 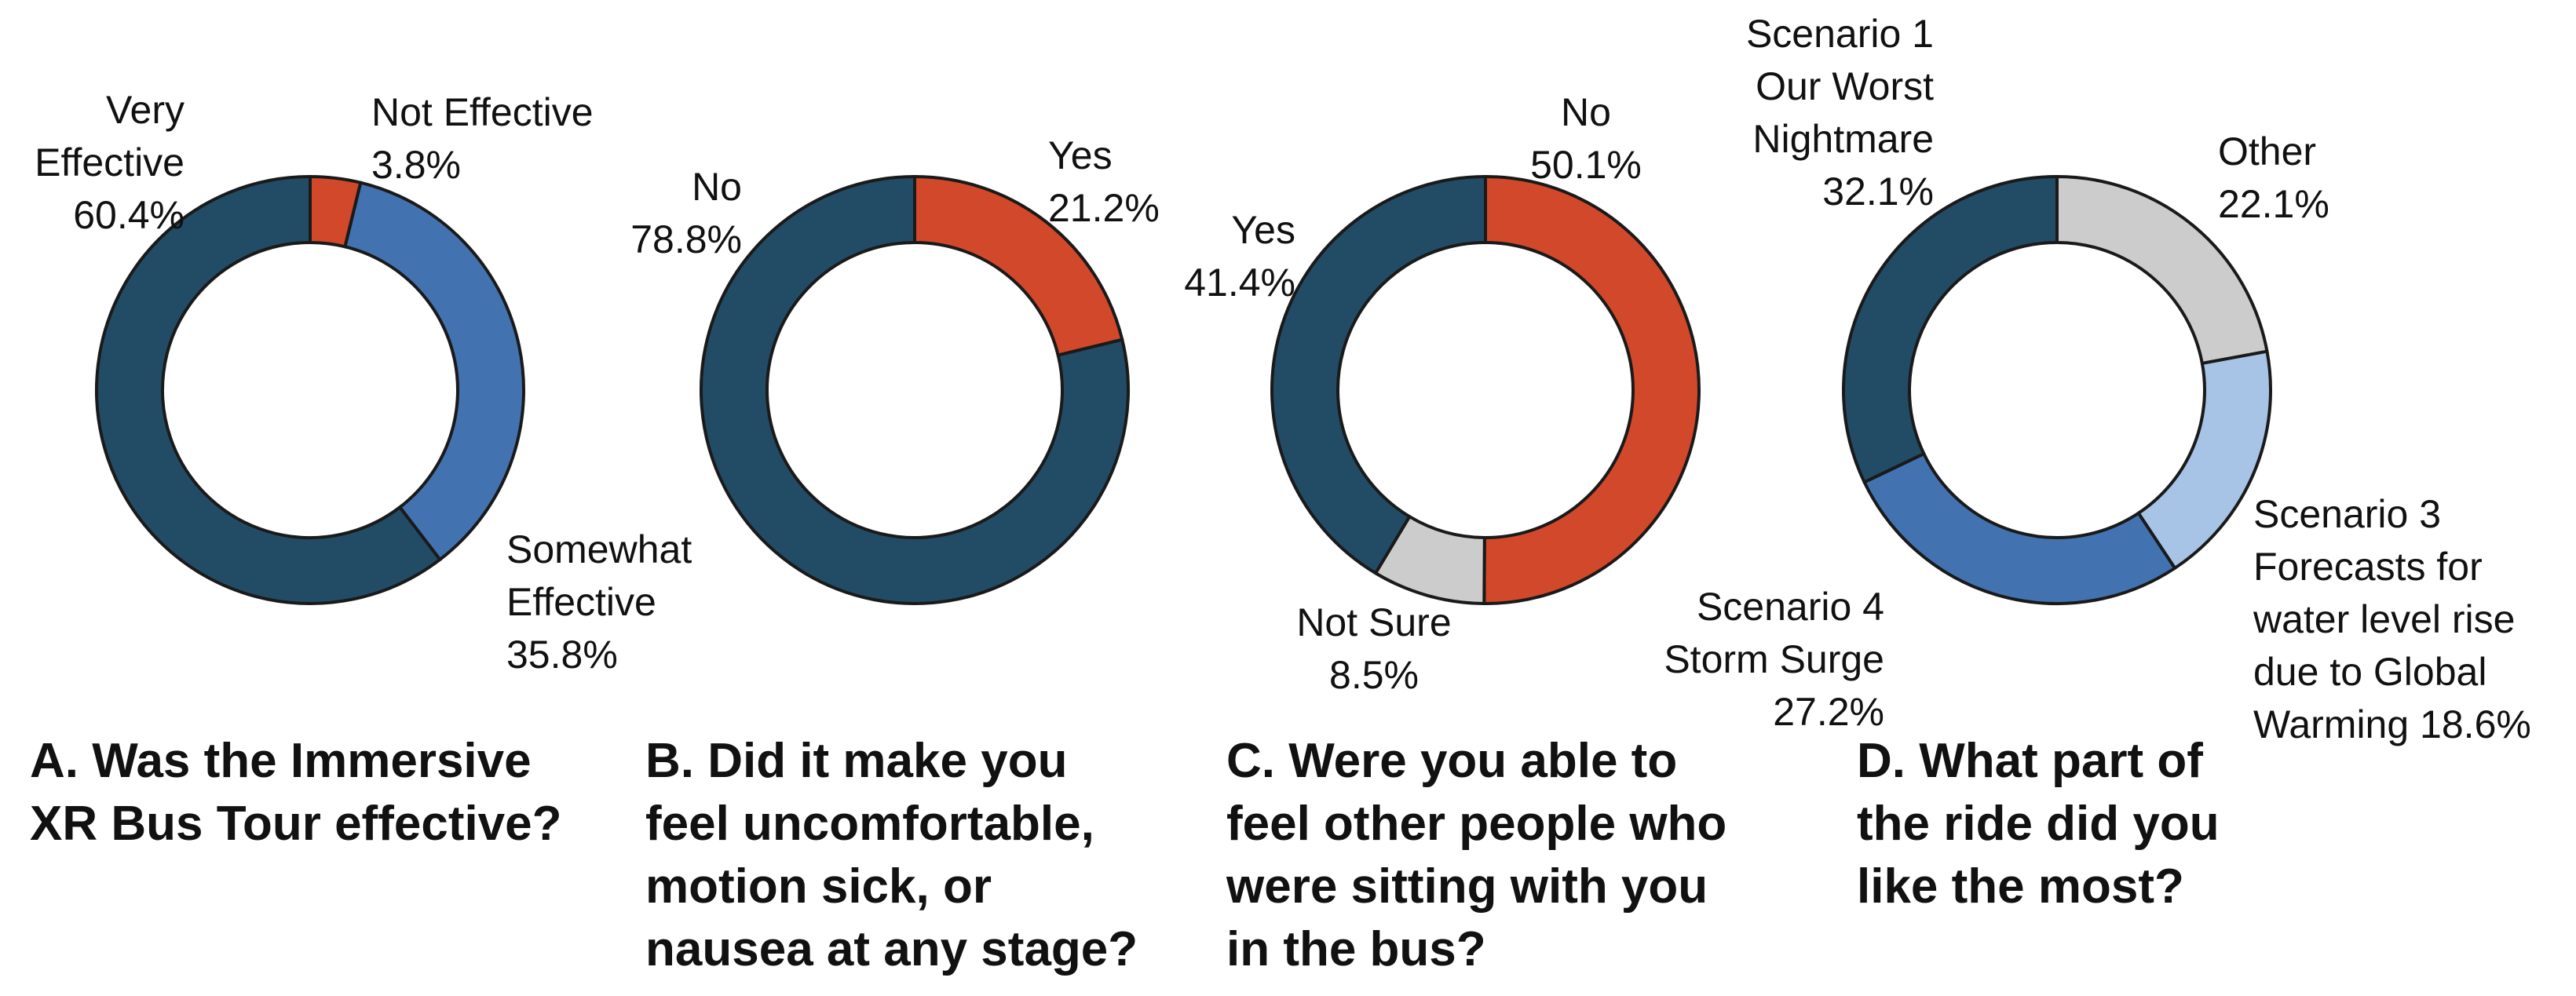 What do you see at coordinates (1586, 138) in the screenshot?
I see `slice-label-no: No 50.1%` at bounding box center [1586, 138].